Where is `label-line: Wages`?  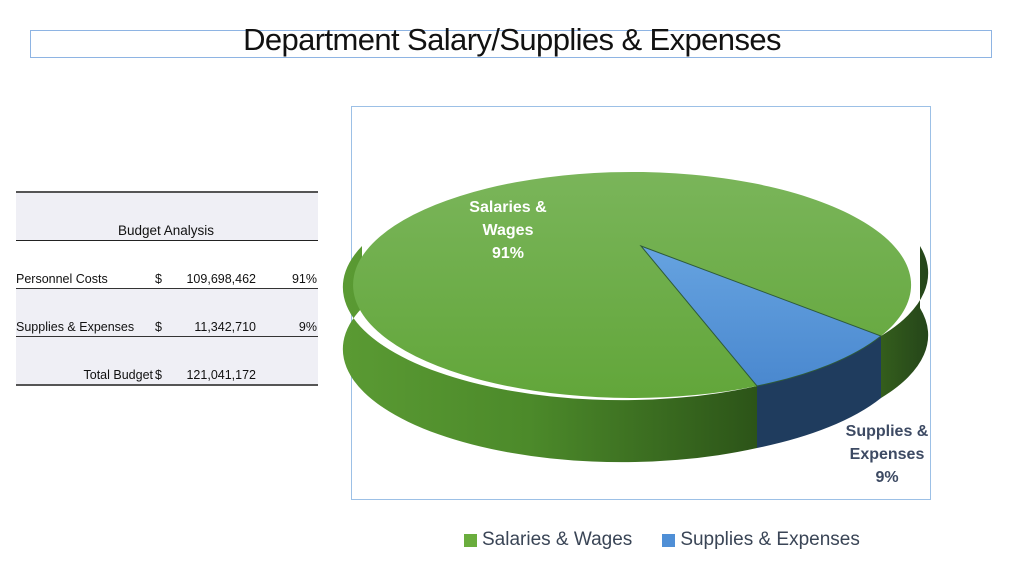
label-line: Wages is located at coordinates (508, 230).